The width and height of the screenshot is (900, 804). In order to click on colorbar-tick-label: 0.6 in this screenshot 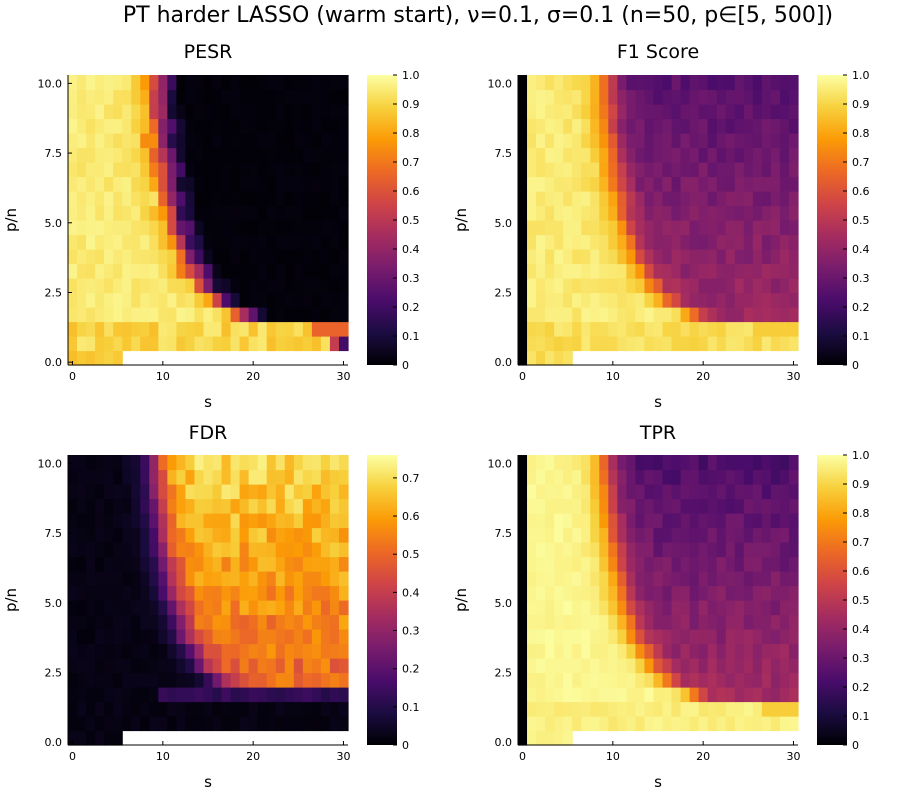, I will do `click(861, 191)`.